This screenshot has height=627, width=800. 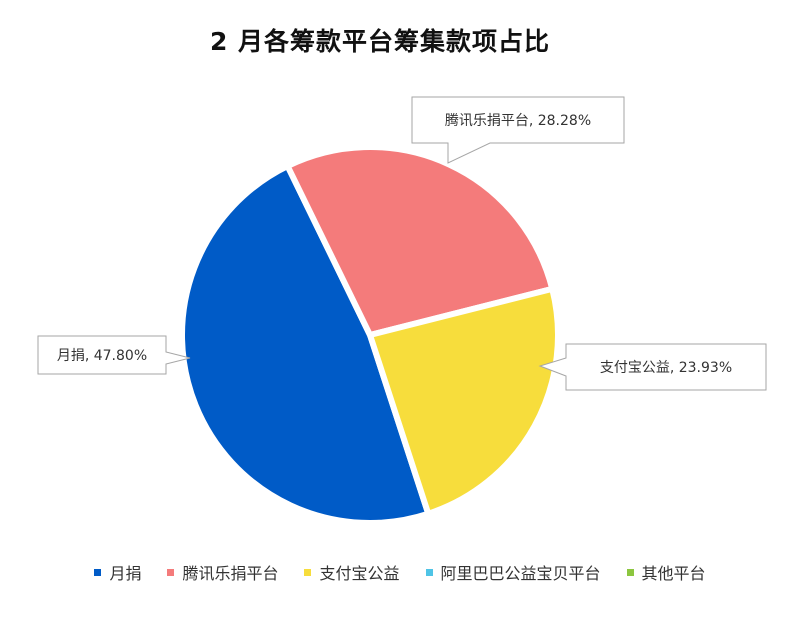 I want to click on data-label-0: 月捐, 47.80%, so click(x=114, y=355).